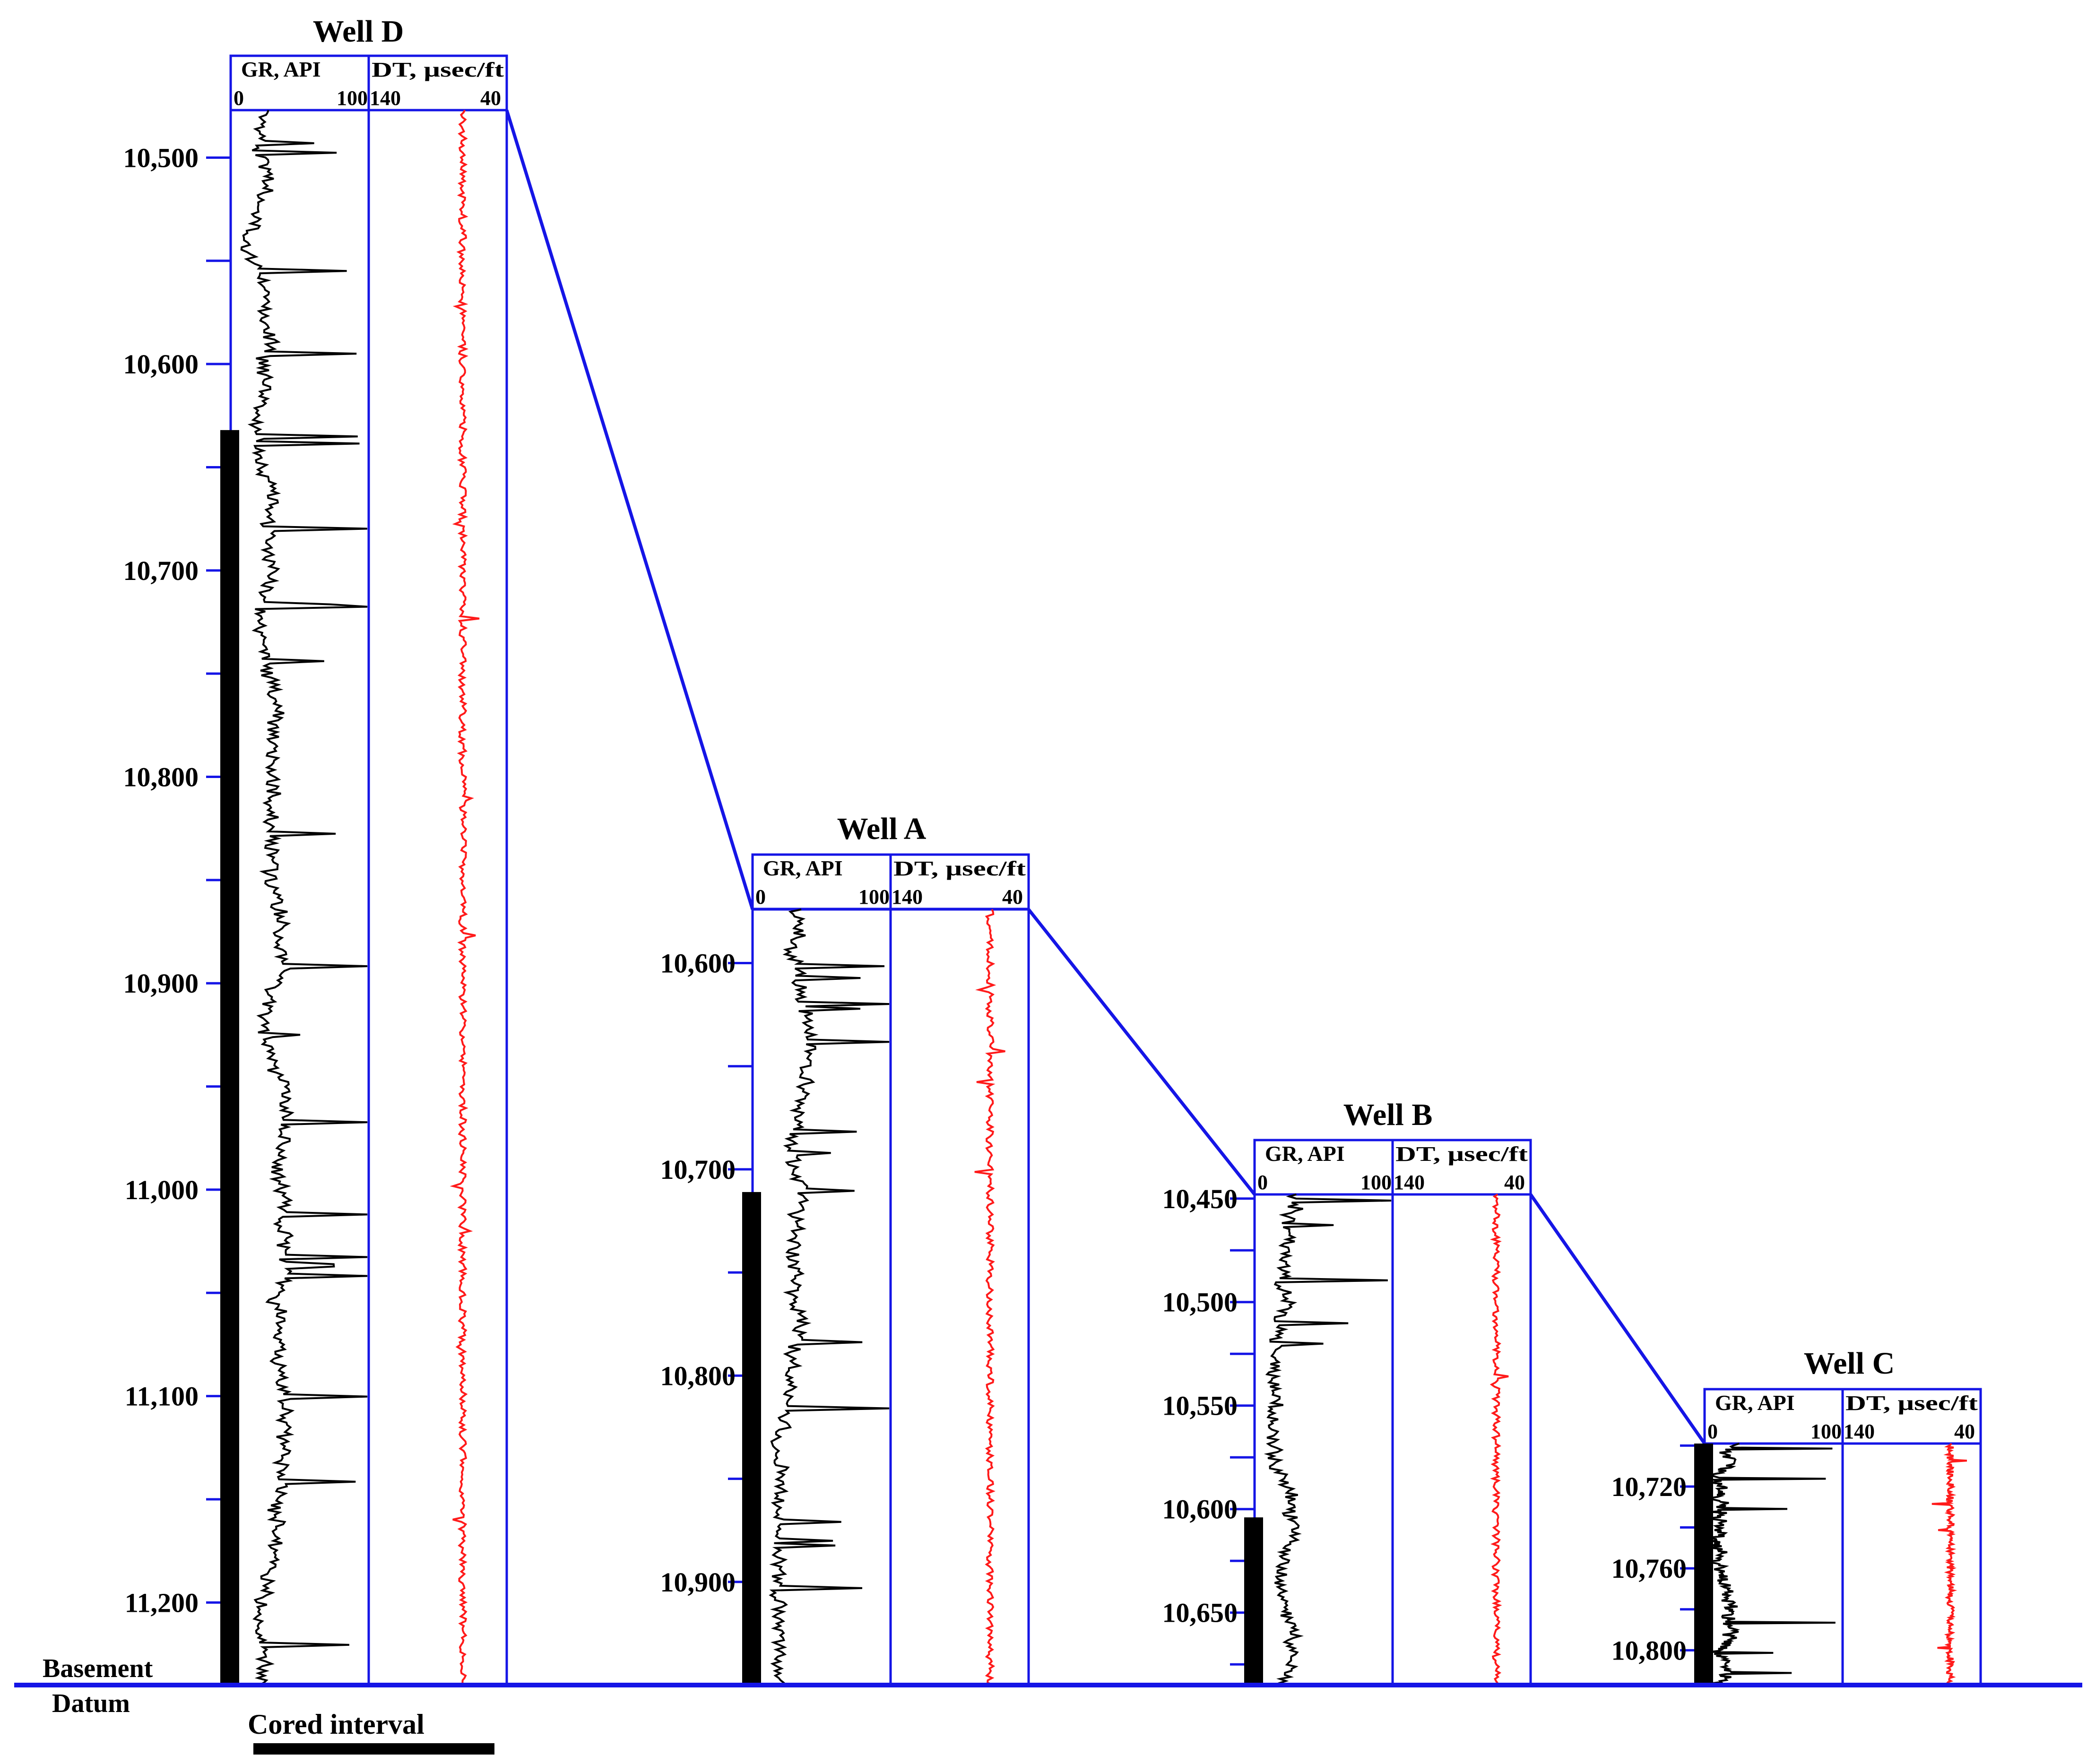 The height and width of the screenshot is (1764, 2087). Describe the element at coordinates (373, 1749) in the screenshot. I see `legend-cored-interval-swatch` at that location.